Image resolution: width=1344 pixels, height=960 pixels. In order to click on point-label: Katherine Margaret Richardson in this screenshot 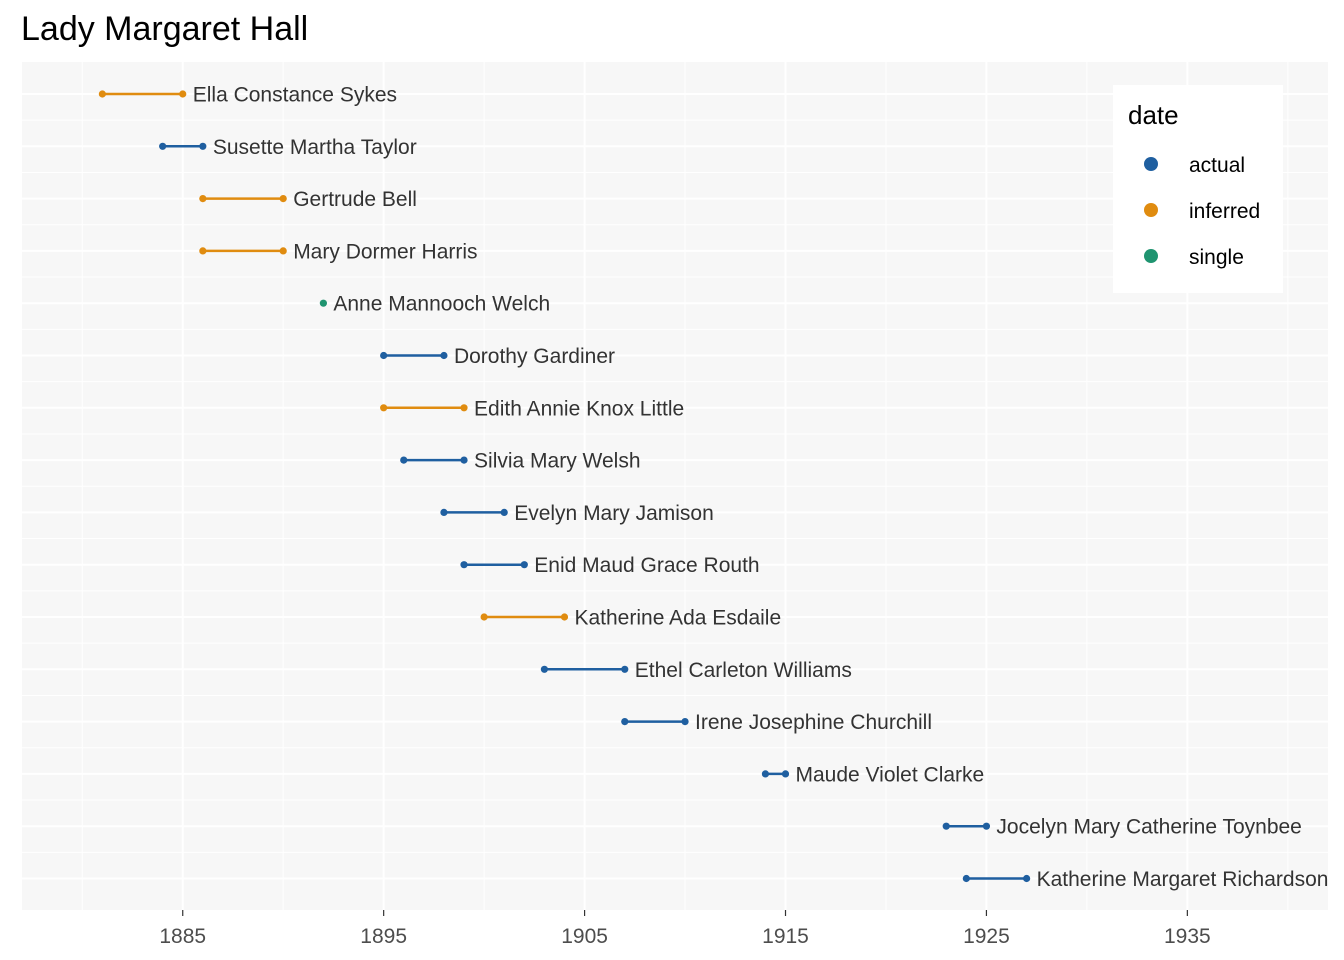, I will do `click(1183, 879)`.